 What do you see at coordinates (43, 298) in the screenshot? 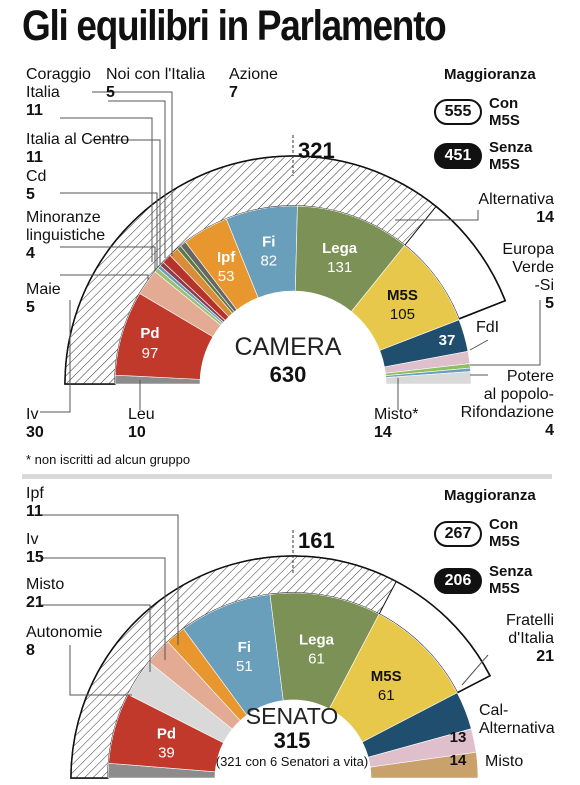
I see `label-maie: Maie 5` at bounding box center [43, 298].